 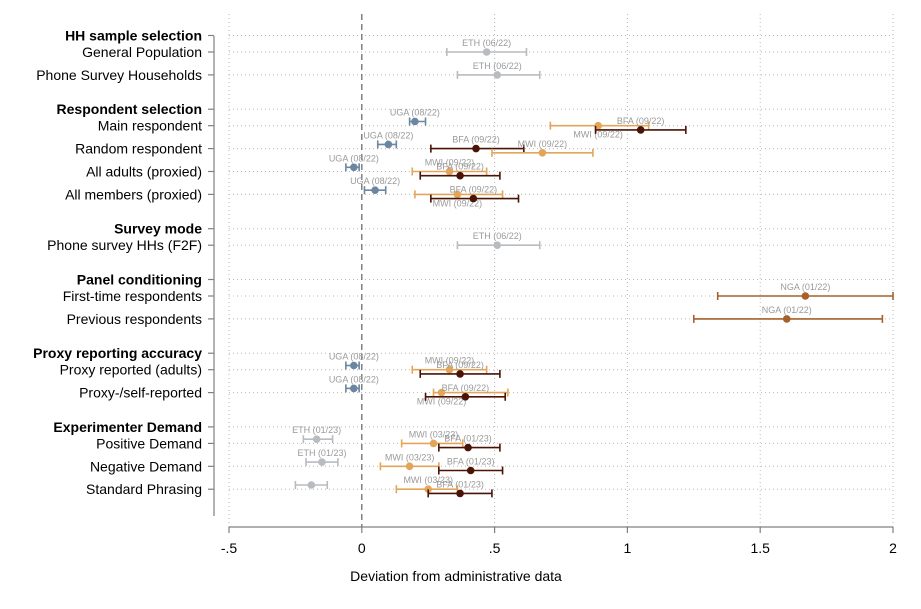 What do you see at coordinates (140, 393) in the screenshot?
I see `category-label: Proxy-/self-reported` at bounding box center [140, 393].